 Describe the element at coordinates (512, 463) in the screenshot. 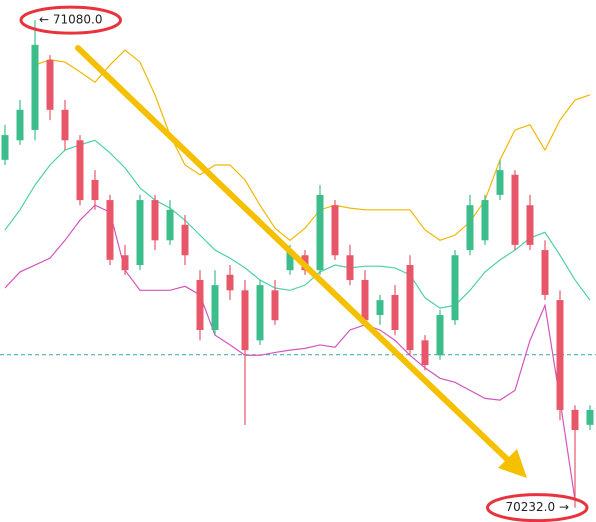

I see `arrow-head` at that location.